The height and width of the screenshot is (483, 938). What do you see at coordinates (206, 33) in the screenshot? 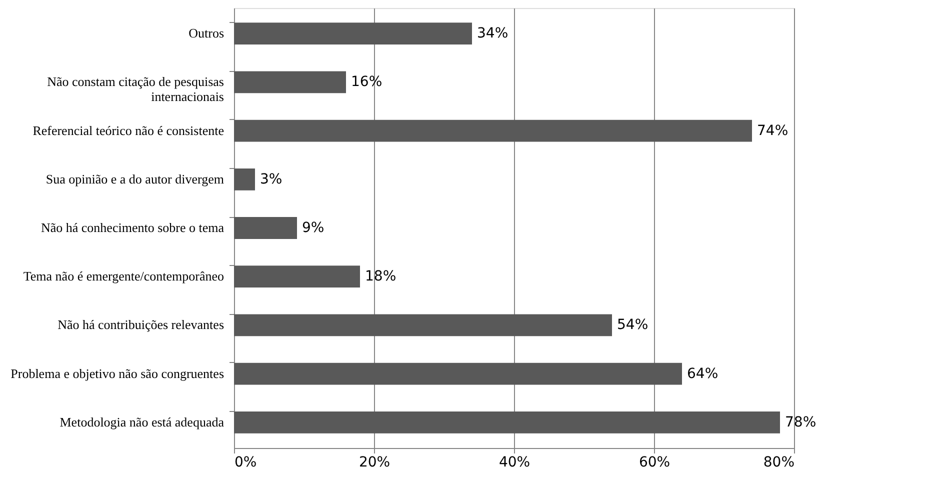
I see `y-tick-label: Outros` at bounding box center [206, 33].